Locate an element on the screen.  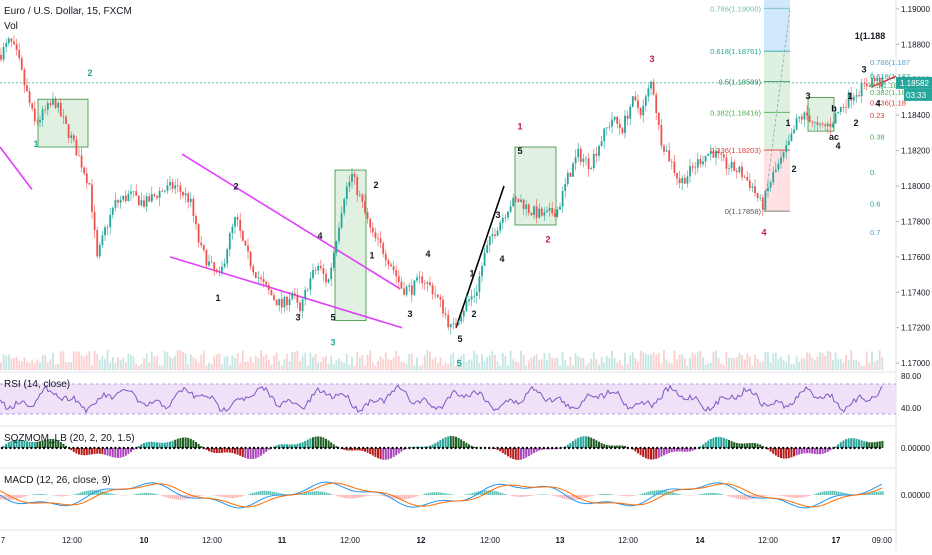
fib-level-label: 0.236(1.18203) is located at coordinates (735, 150).